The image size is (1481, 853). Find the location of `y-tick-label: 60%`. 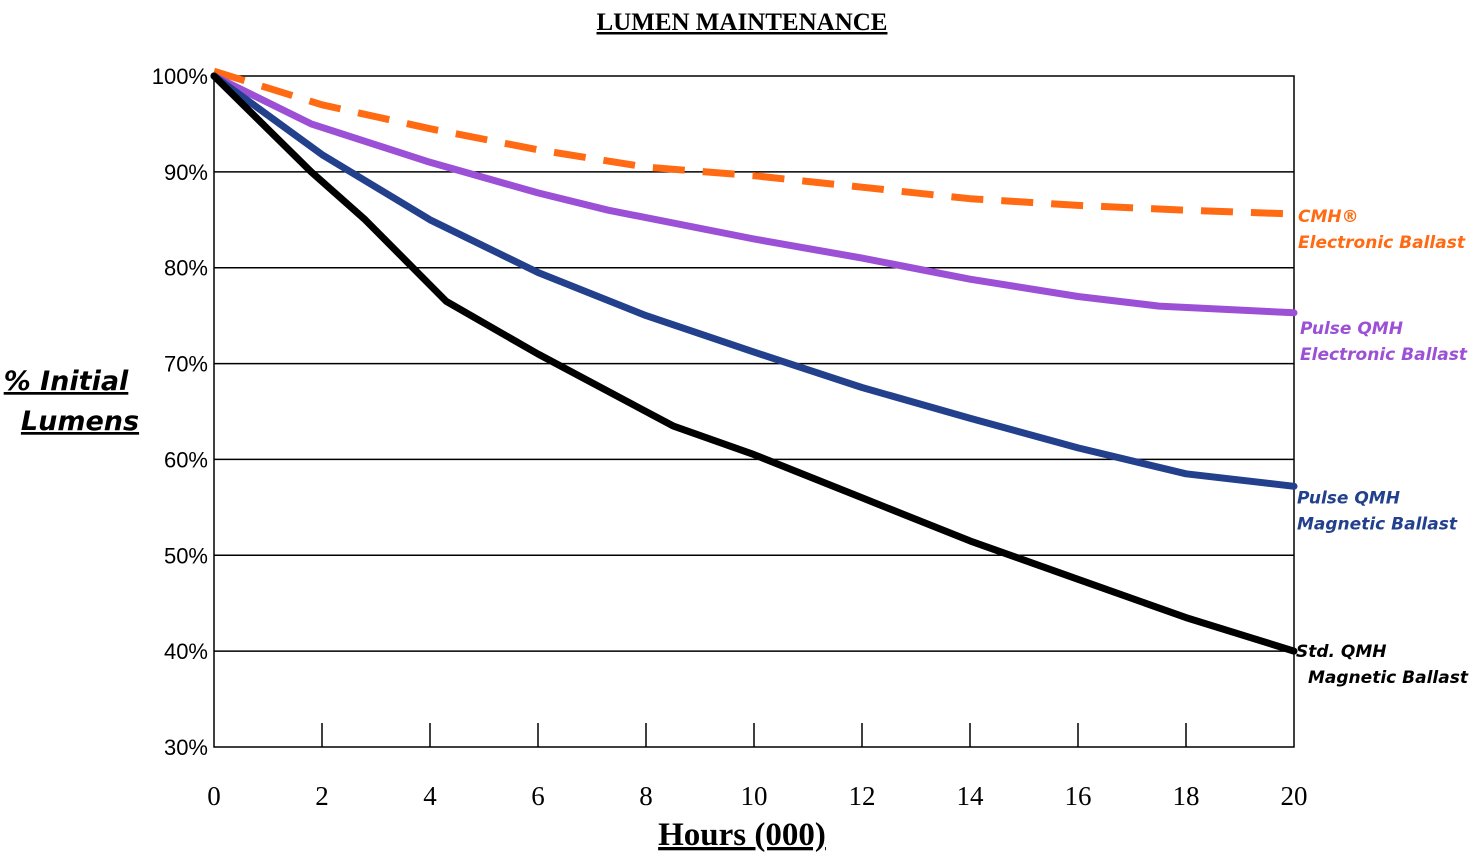

y-tick-label: 60% is located at coordinates (186, 459).